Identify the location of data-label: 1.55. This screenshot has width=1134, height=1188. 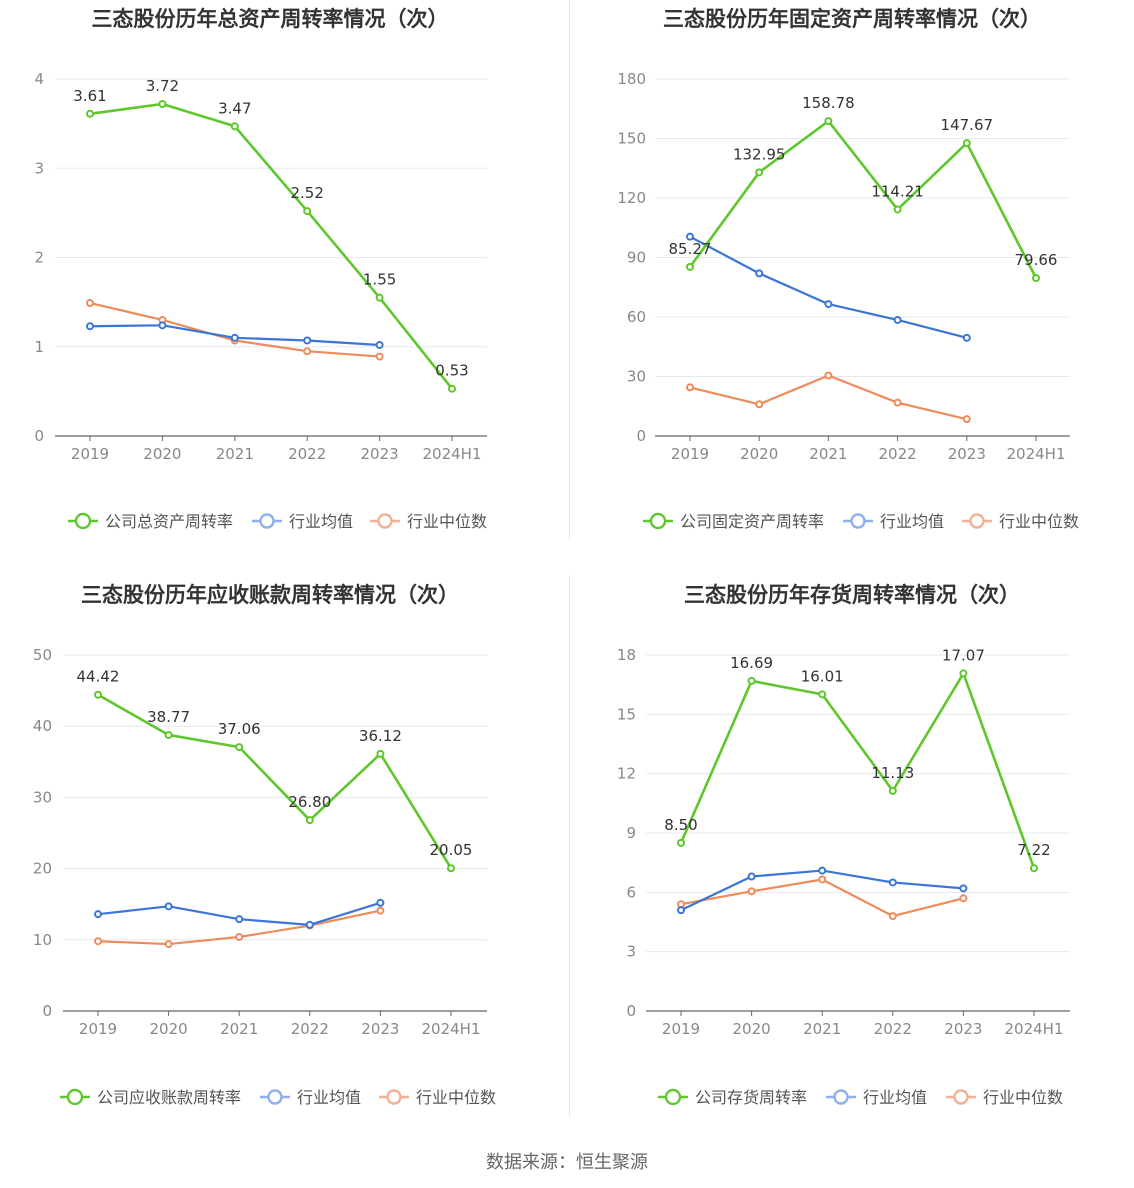
(379, 280).